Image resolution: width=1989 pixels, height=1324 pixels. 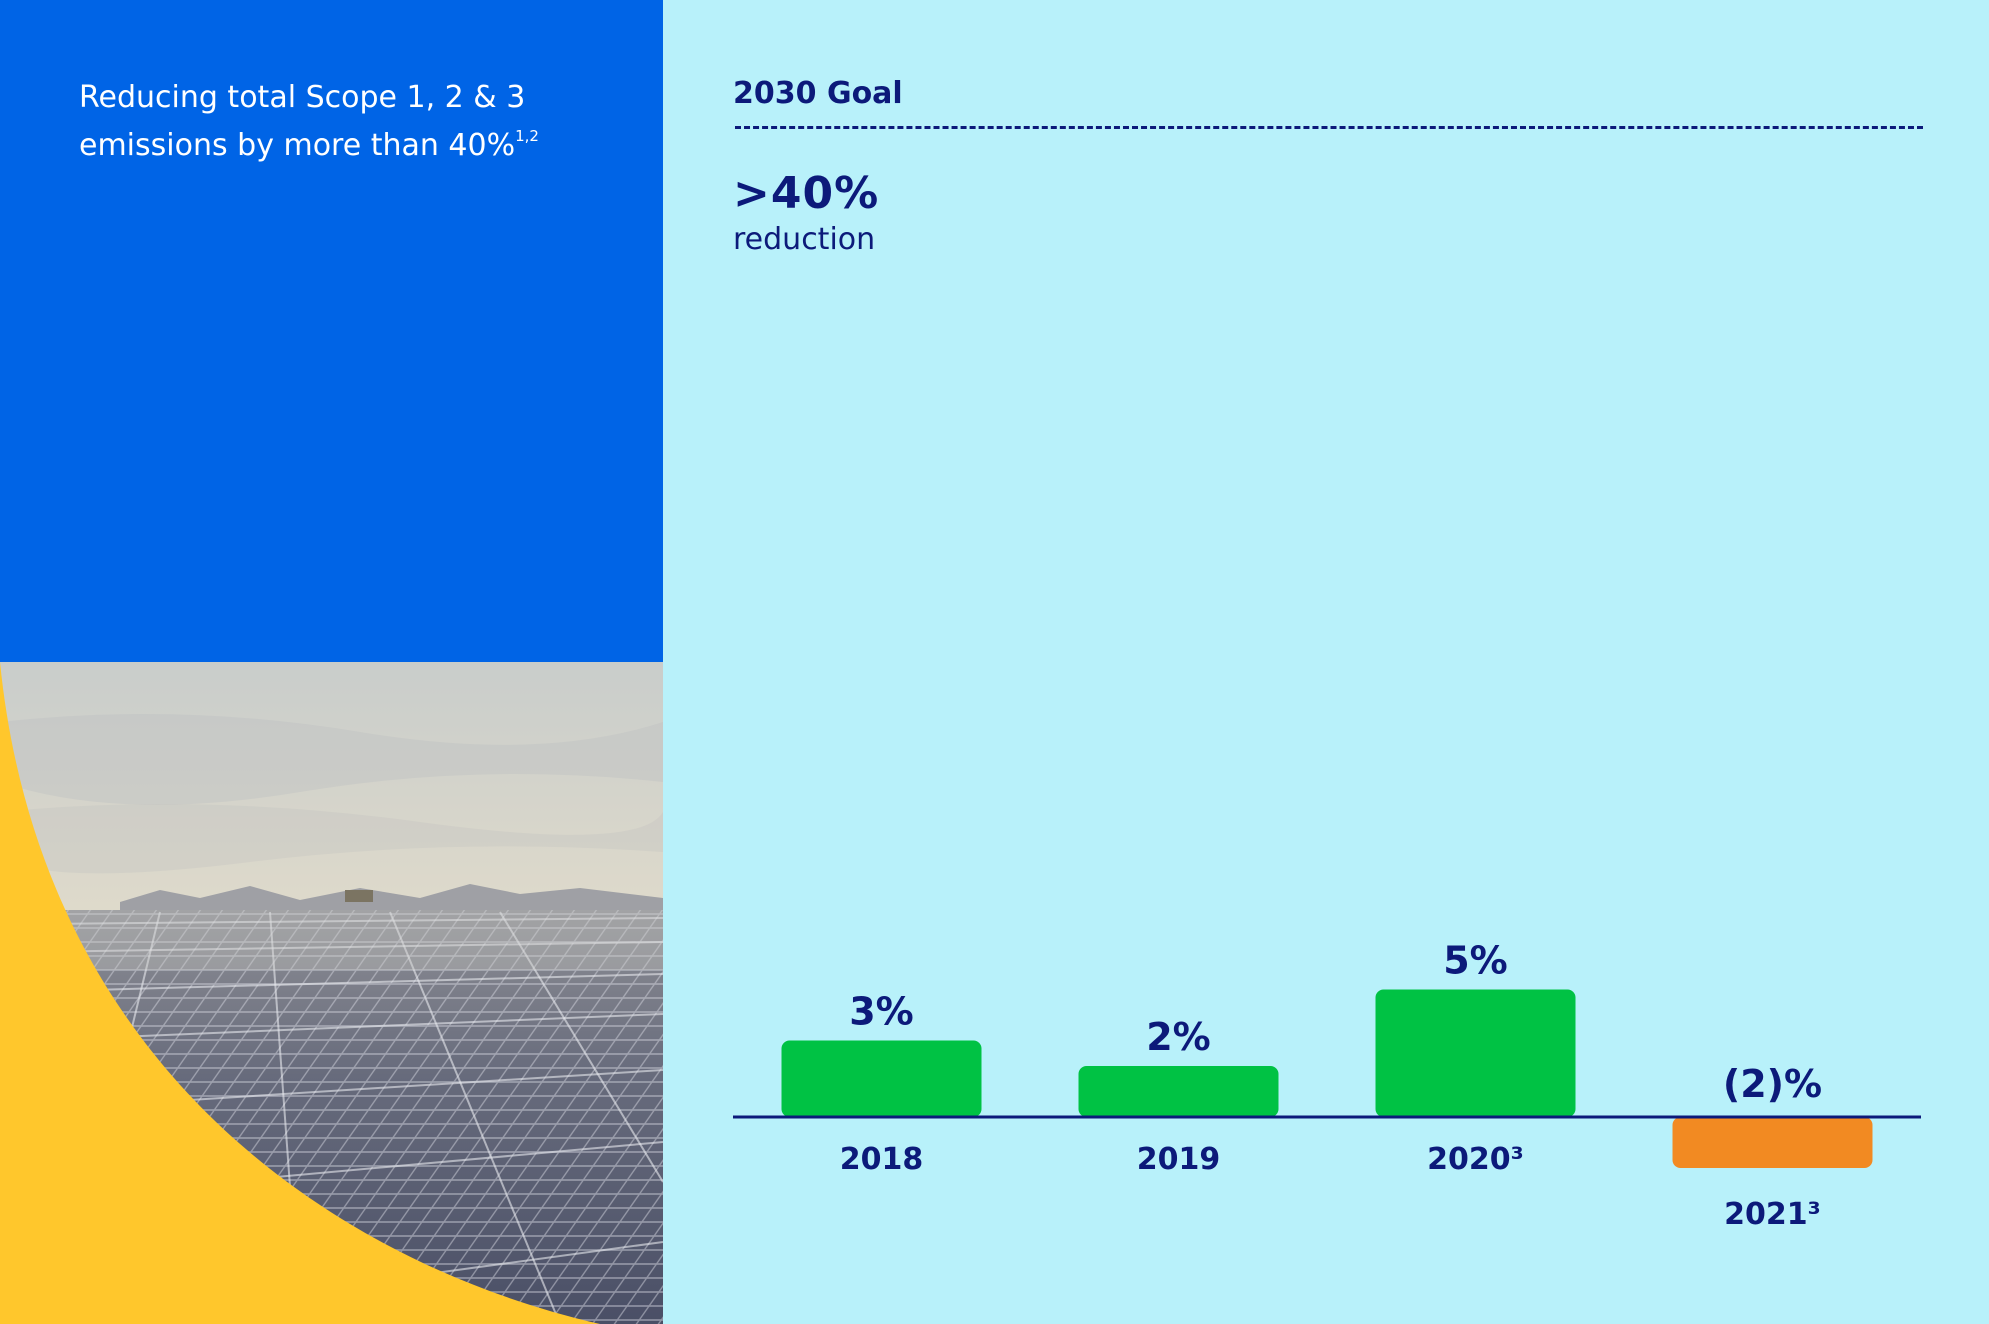 I want to click on bar-value-label-1: 2%, so click(x=1178, y=1037).